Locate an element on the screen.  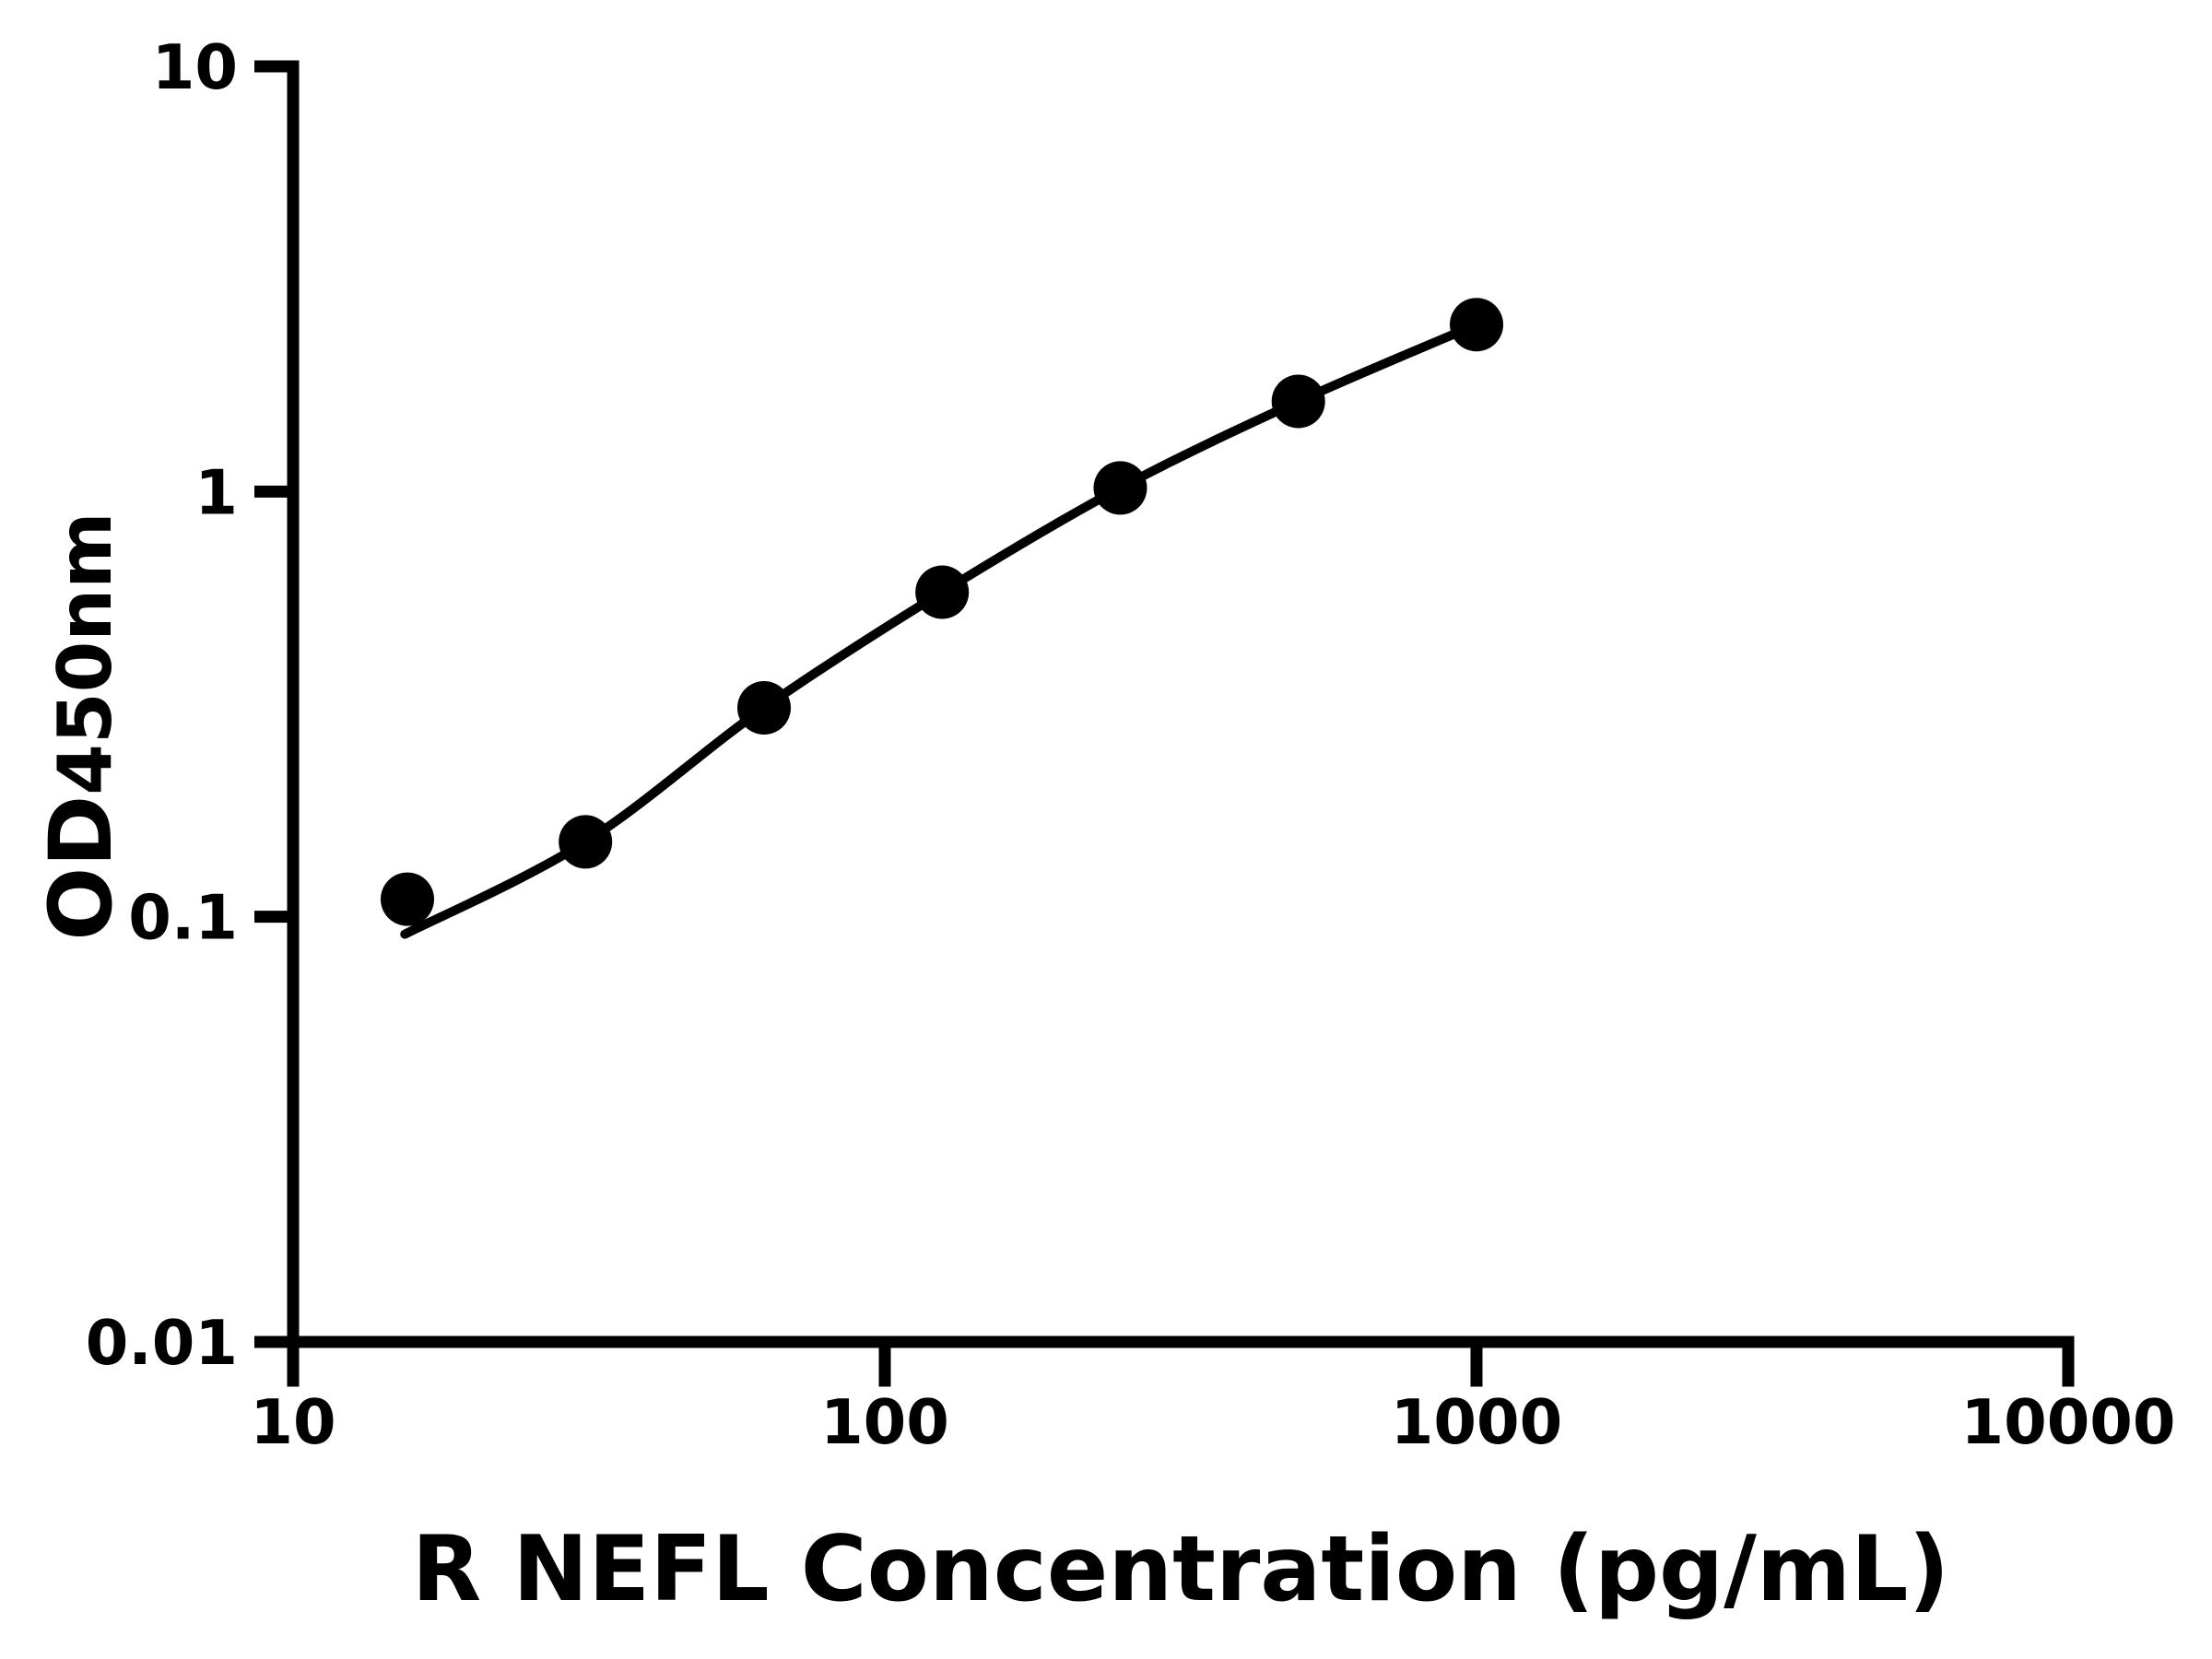
y-tick-label: 10 is located at coordinates (195, 67).